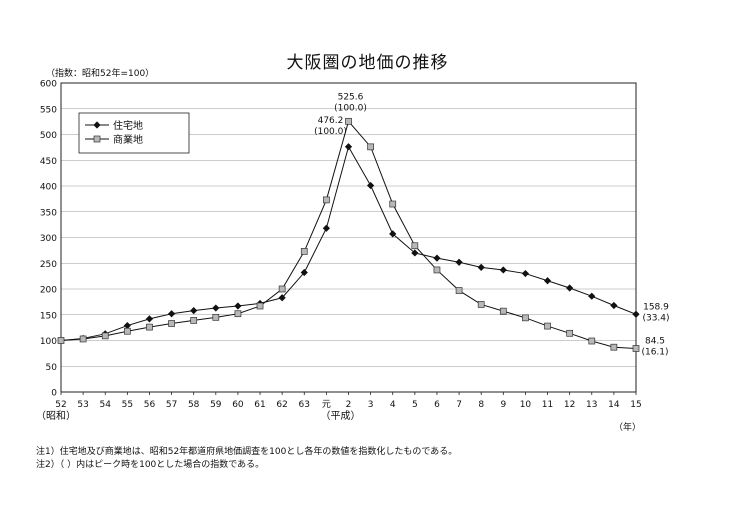 This screenshot has width=735, height=520. What do you see at coordinates (371, 405) in the screenshot?
I see `x-tick-label: 3` at bounding box center [371, 405].